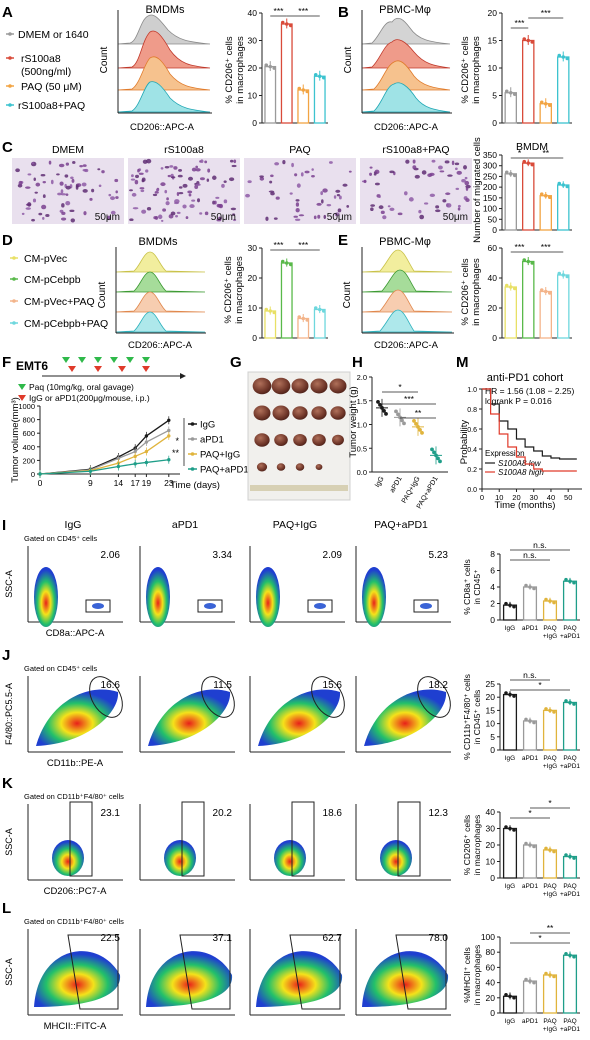 The height and width of the screenshot is (1040, 590). Describe the element at coordinates (532, 147) in the screenshot. I see `bar-title: BMDM` at that location.